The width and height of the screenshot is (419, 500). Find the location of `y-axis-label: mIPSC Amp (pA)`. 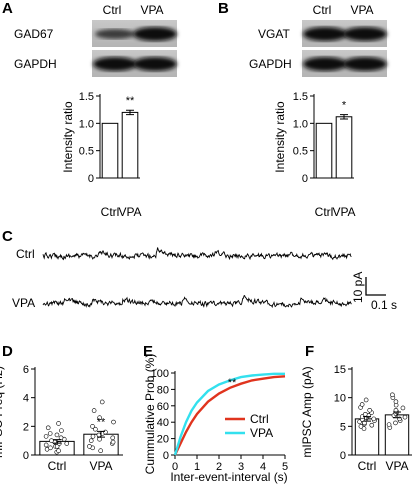

y-axis-label: mIPSC Amp (pA) is located at coordinates (307, 411).